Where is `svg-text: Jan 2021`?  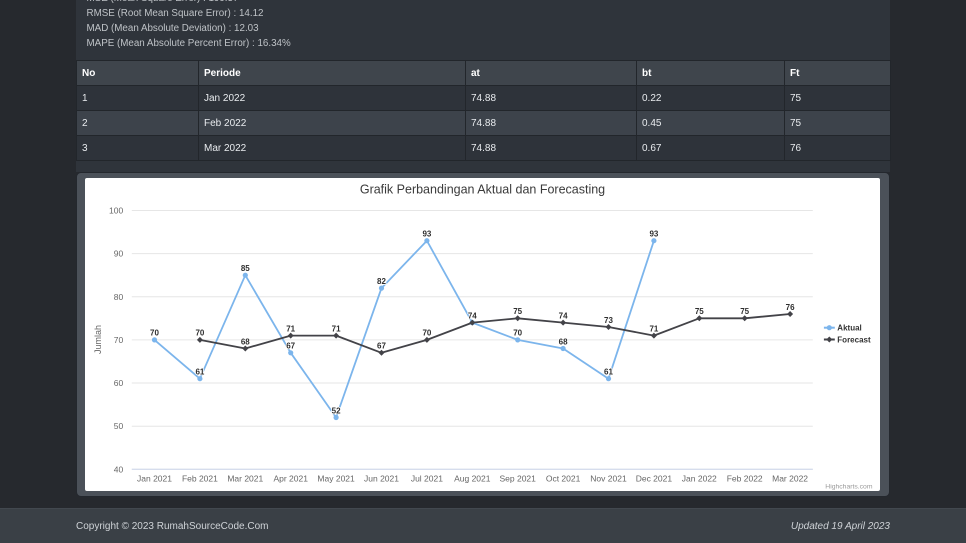
svg-text: Jan 2021 is located at coordinates (154, 478).